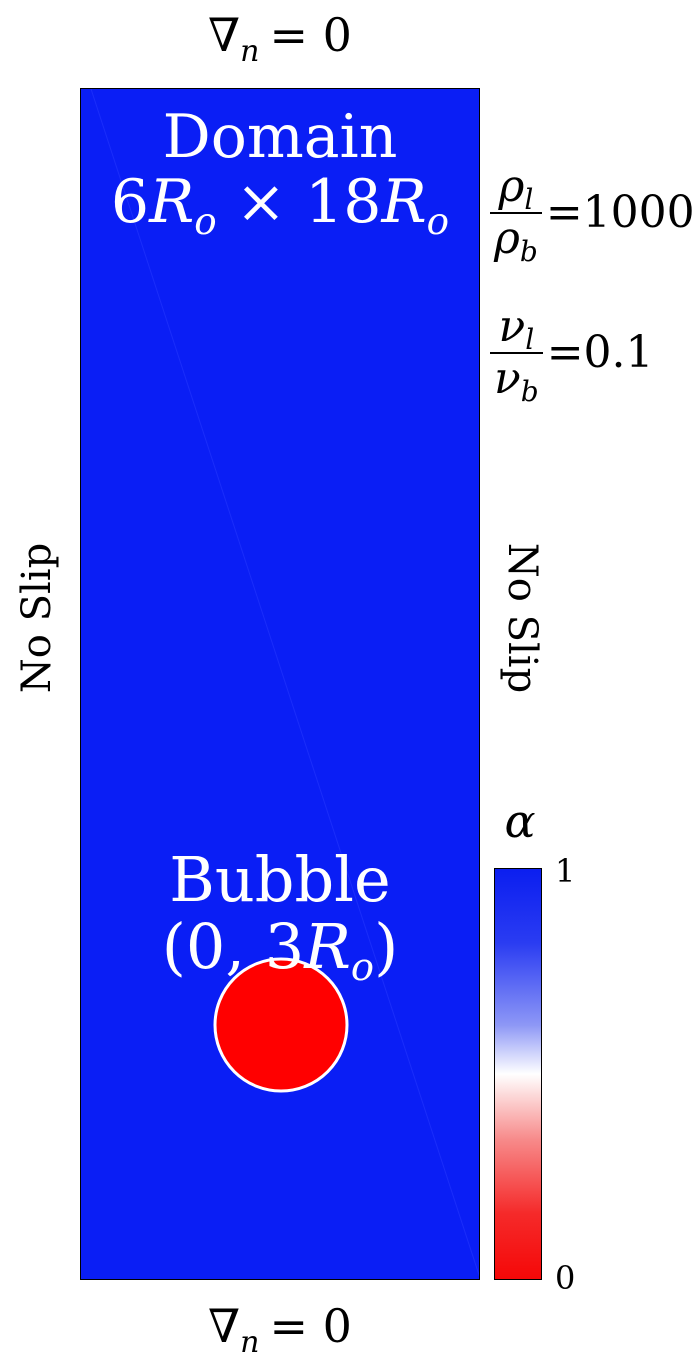  I want to click on bottom-boundary-label: ∇n = 0, so click(280, 1330).